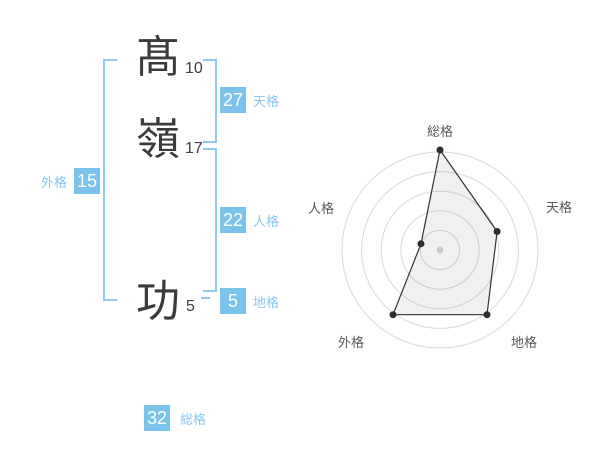 The width and height of the screenshot is (600, 470). I want to click on chikaku-label: 地格, so click(266, 302).